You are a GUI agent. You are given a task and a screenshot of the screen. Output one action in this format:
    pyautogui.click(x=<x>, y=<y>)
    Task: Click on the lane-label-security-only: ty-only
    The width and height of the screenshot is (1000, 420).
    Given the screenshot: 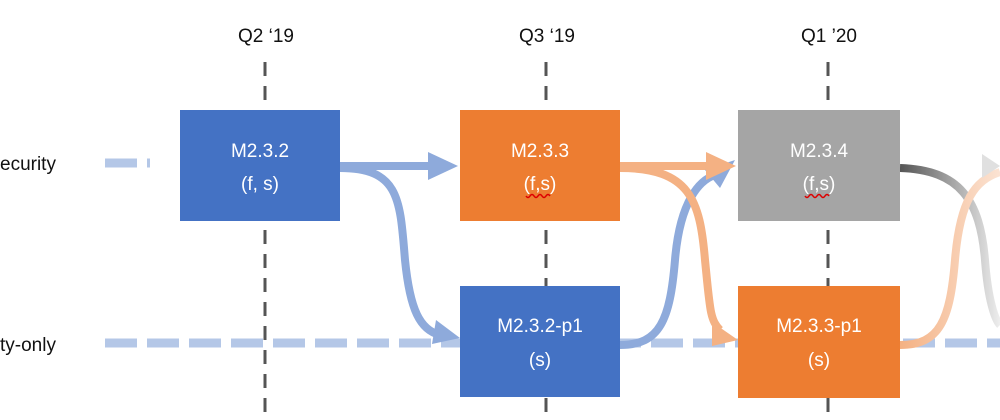 What is the action you would take?
    pyautogui.click(x=28, y=345)
    